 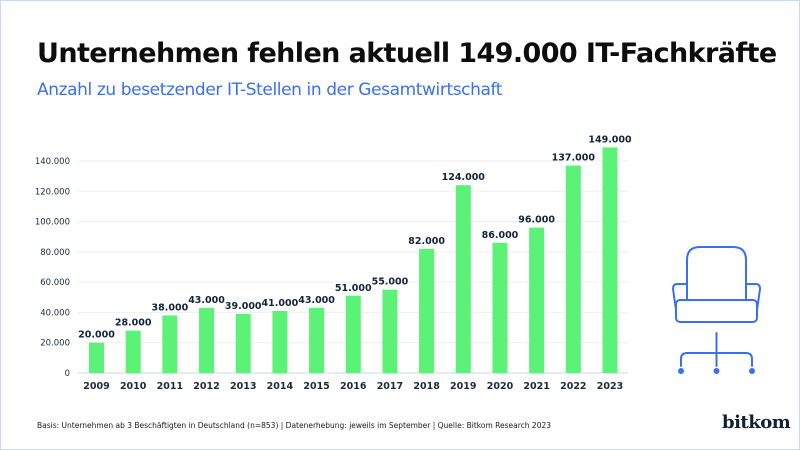 What do you see at coordinates (133, 323) in the screenshot?
I see `data-label: 28.000` at bounding box center [133, 323].